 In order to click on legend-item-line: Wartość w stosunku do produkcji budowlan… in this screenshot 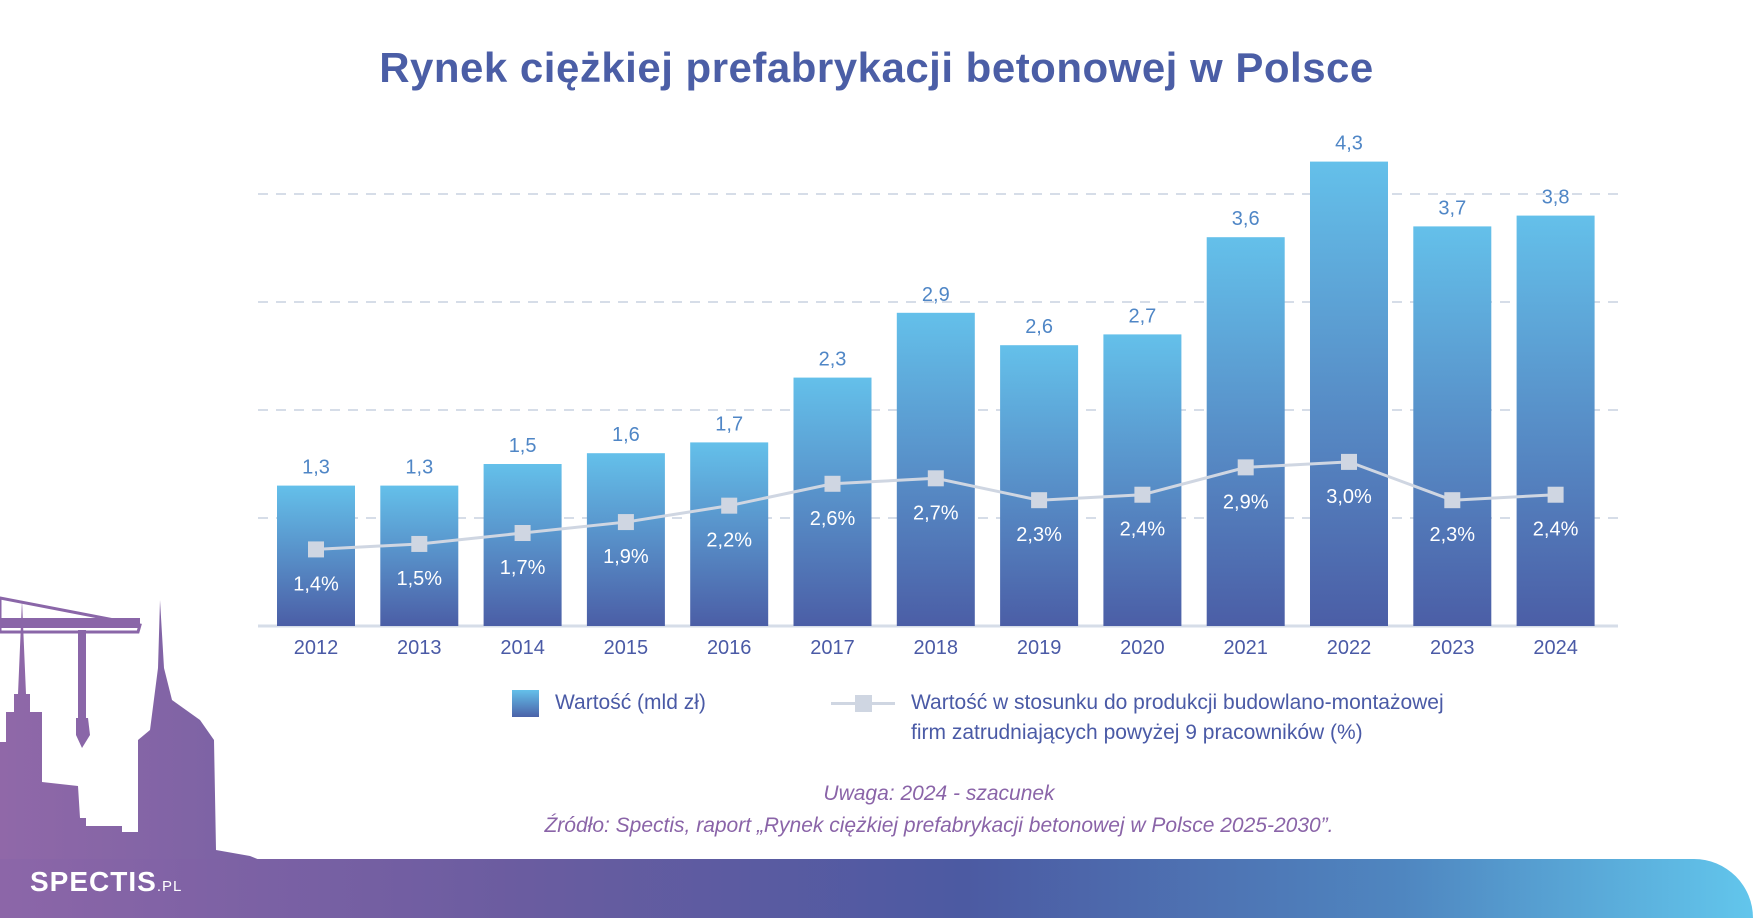, I will do `click(1137, 718)`.